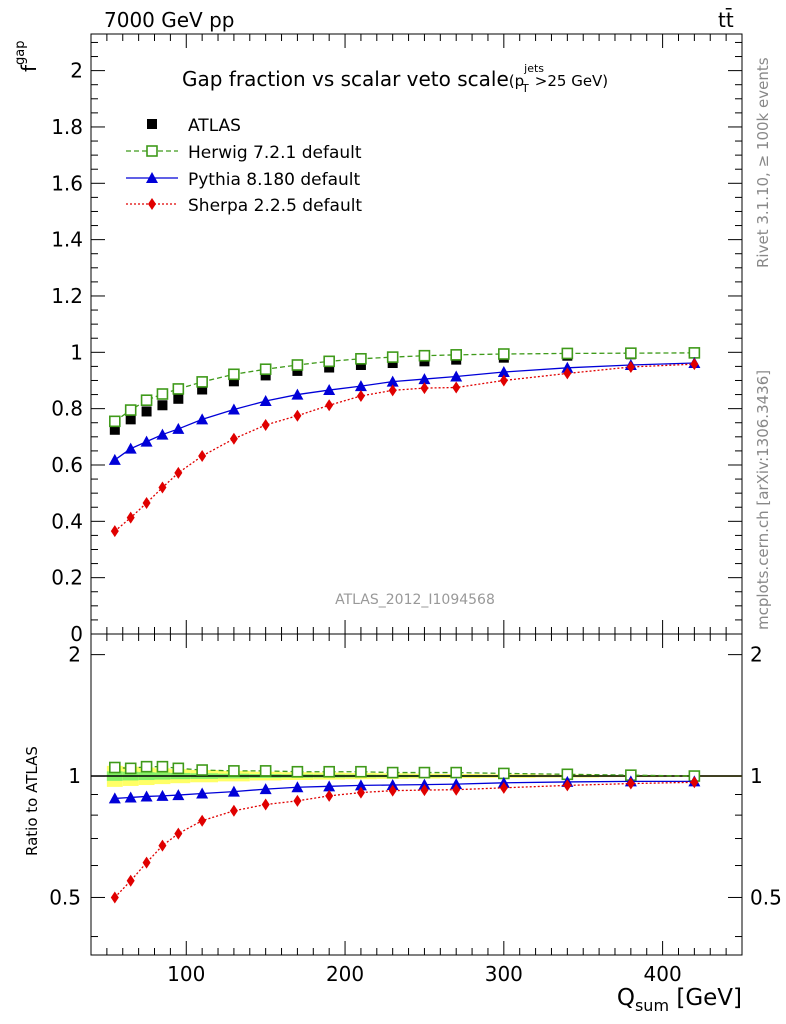 The height and width of the screenshot is (1024, 786). Describe the element at coordinates (345, 974) in the screenshot. I see `x-tick-label: 200` at that location.